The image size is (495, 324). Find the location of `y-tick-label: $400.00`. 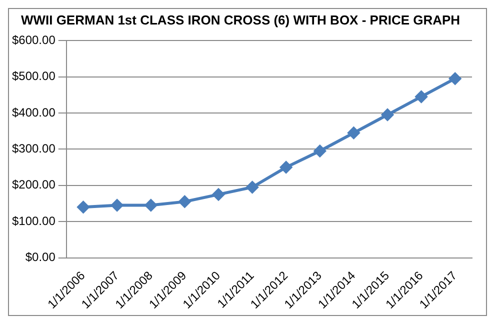

y-tick-label: $400.00 is located at coordinates (34, 112).